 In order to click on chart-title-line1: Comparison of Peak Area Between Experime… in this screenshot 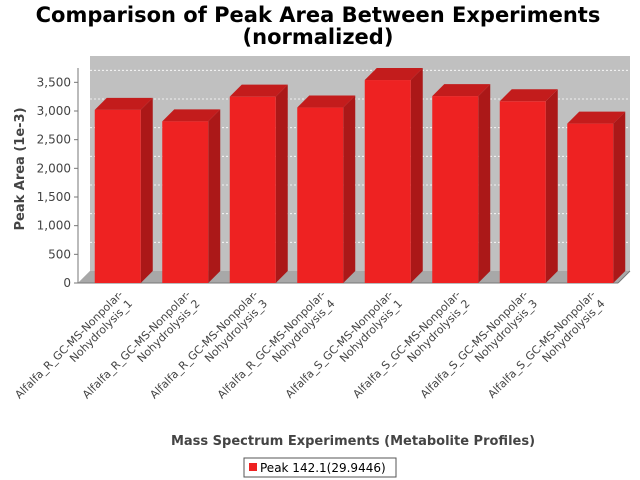, I will do `click(318, 15)`.